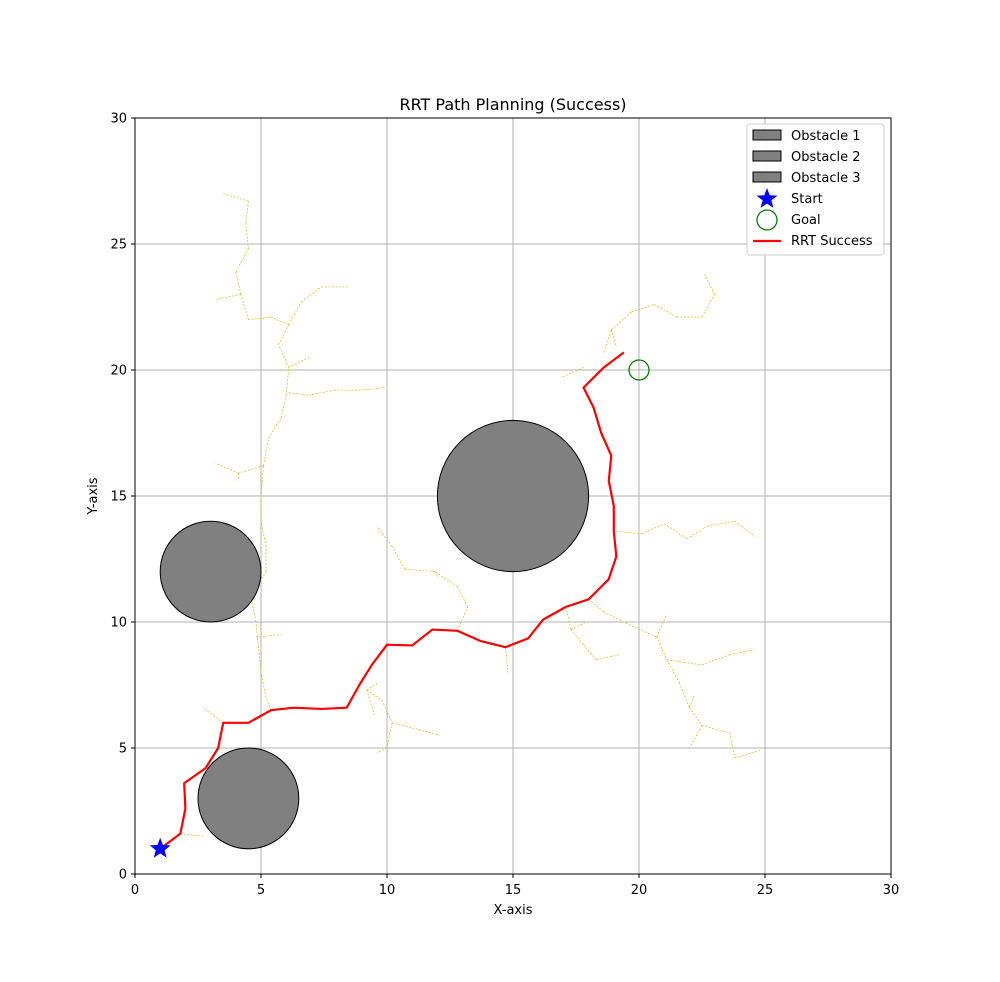 The image size is (1000, 982). What do you see at coordinates (135, 890) in the screenshot?
I see `x-tick-label-0: 0` at bounding box center [135, 890].